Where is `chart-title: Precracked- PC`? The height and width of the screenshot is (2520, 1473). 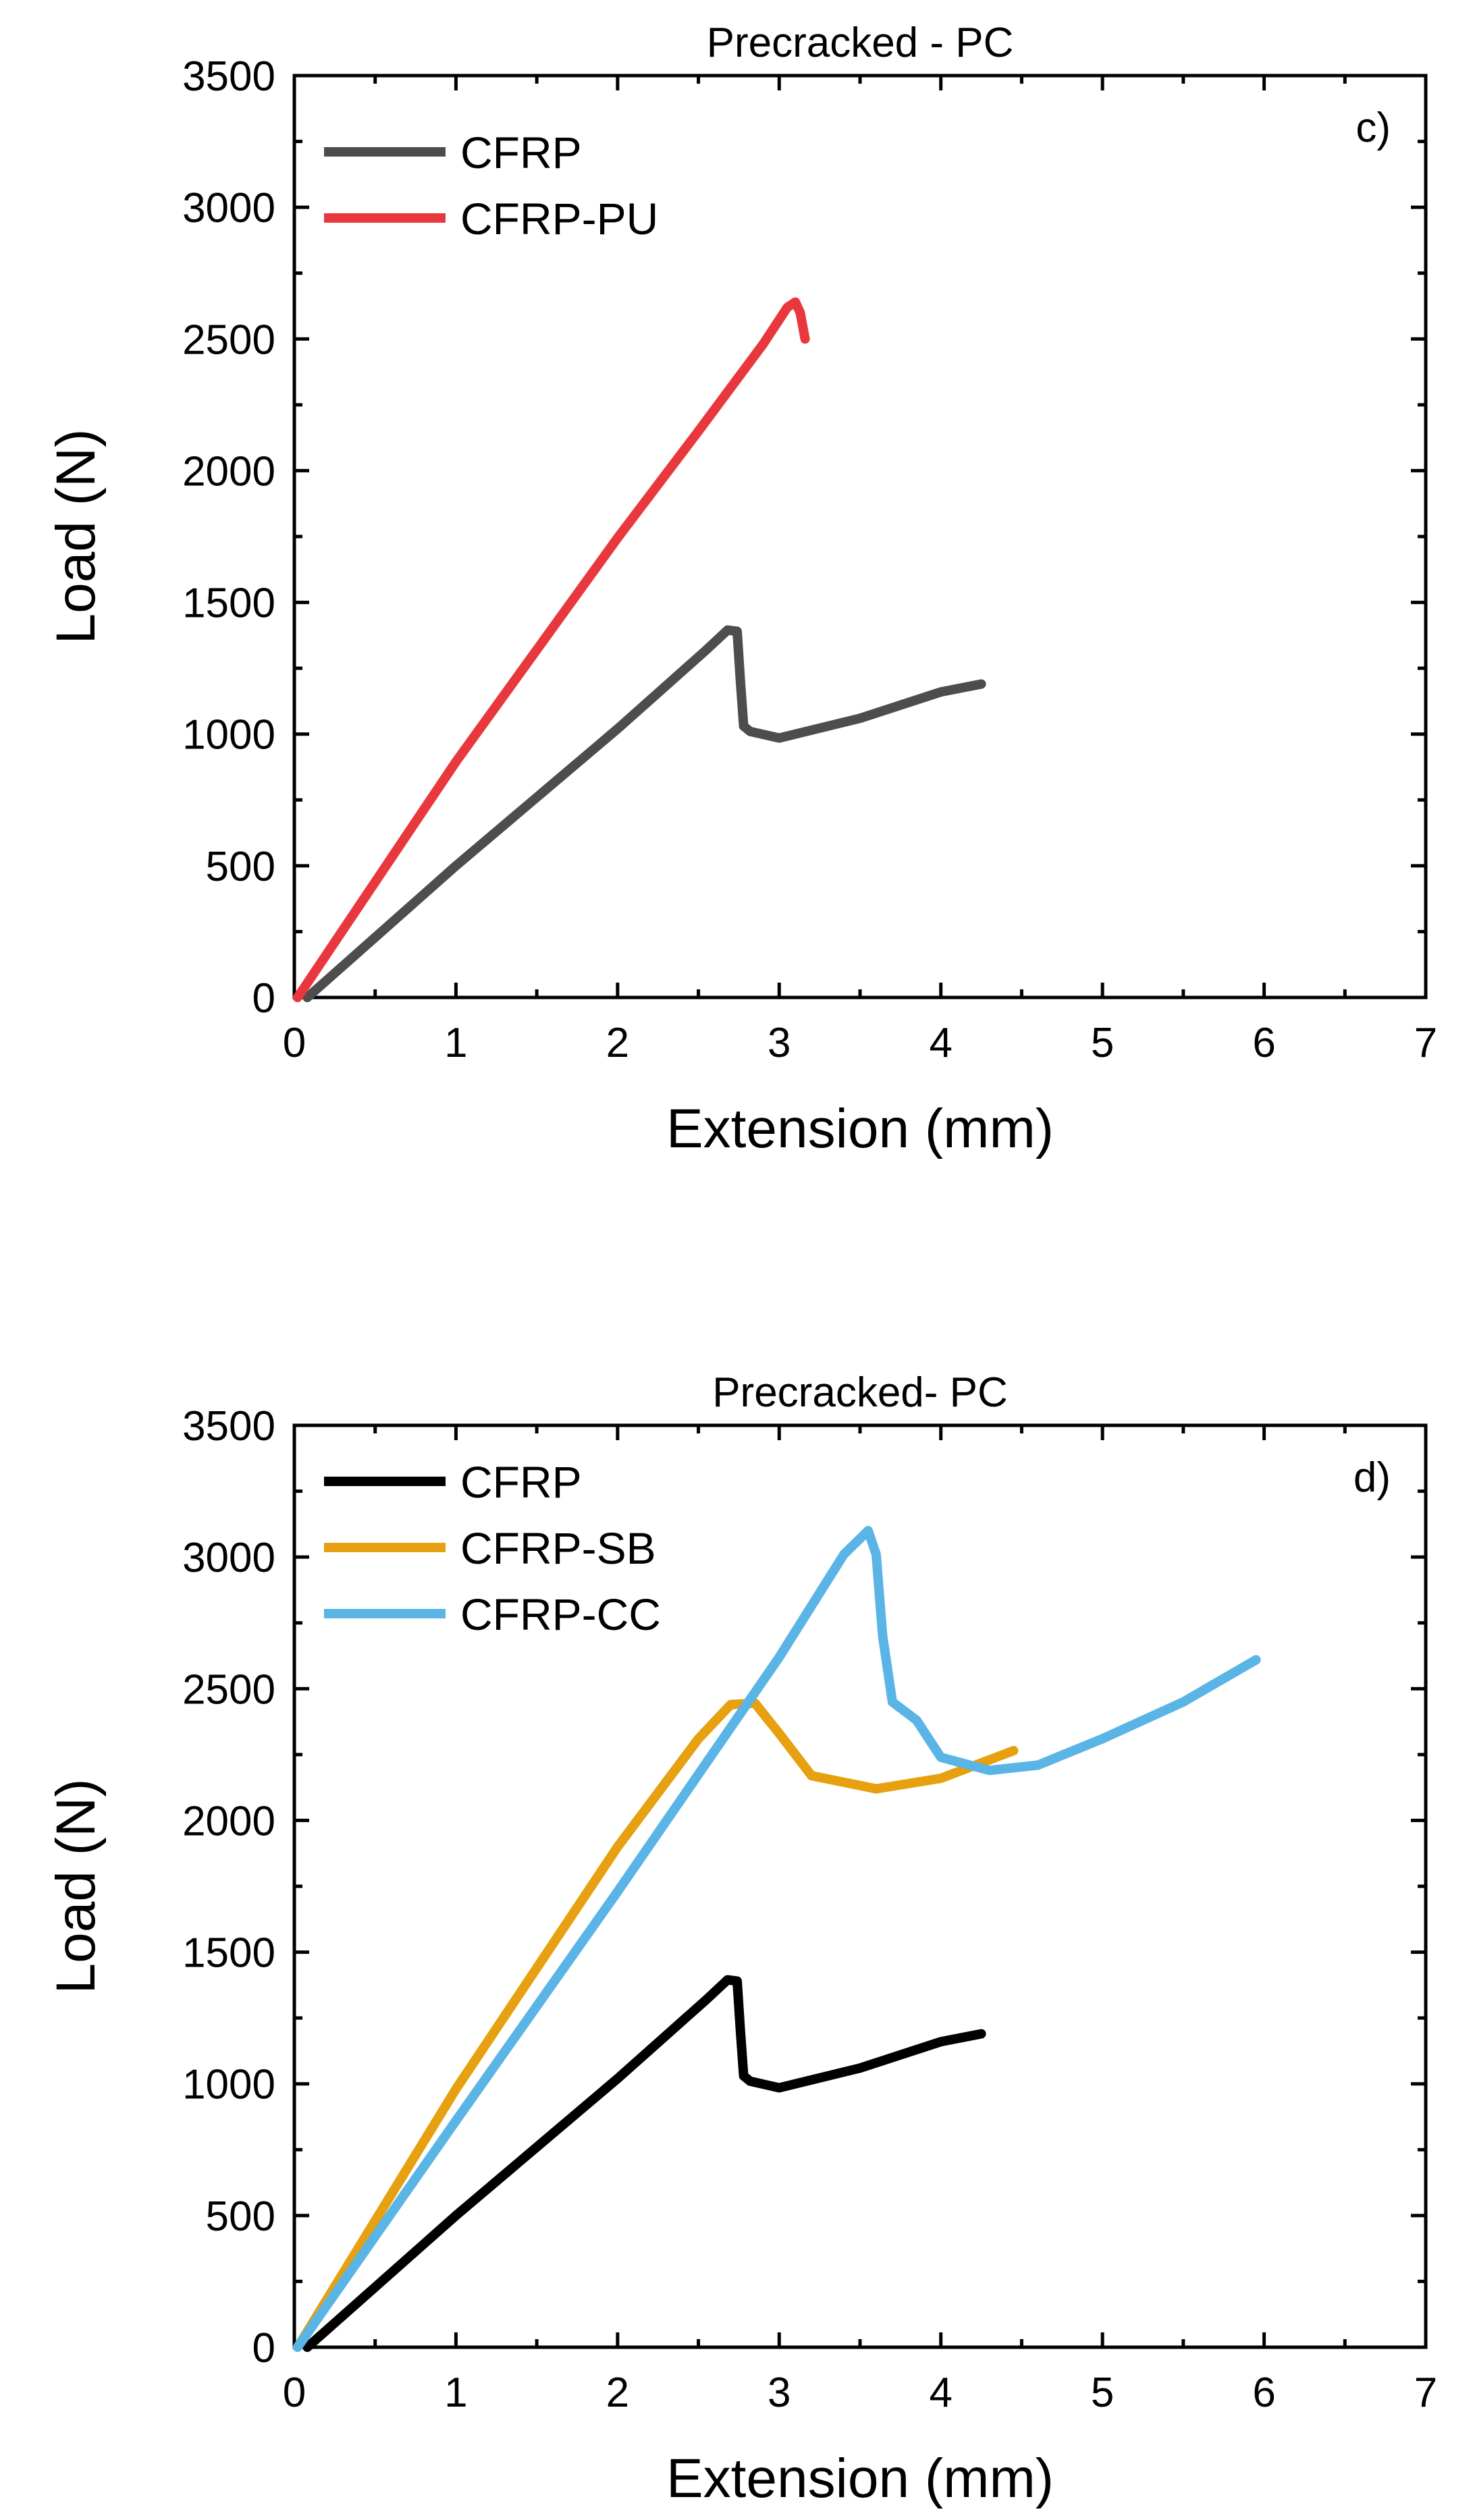
chart-title: Precracked- PC is located at coordinates (860, 1392).